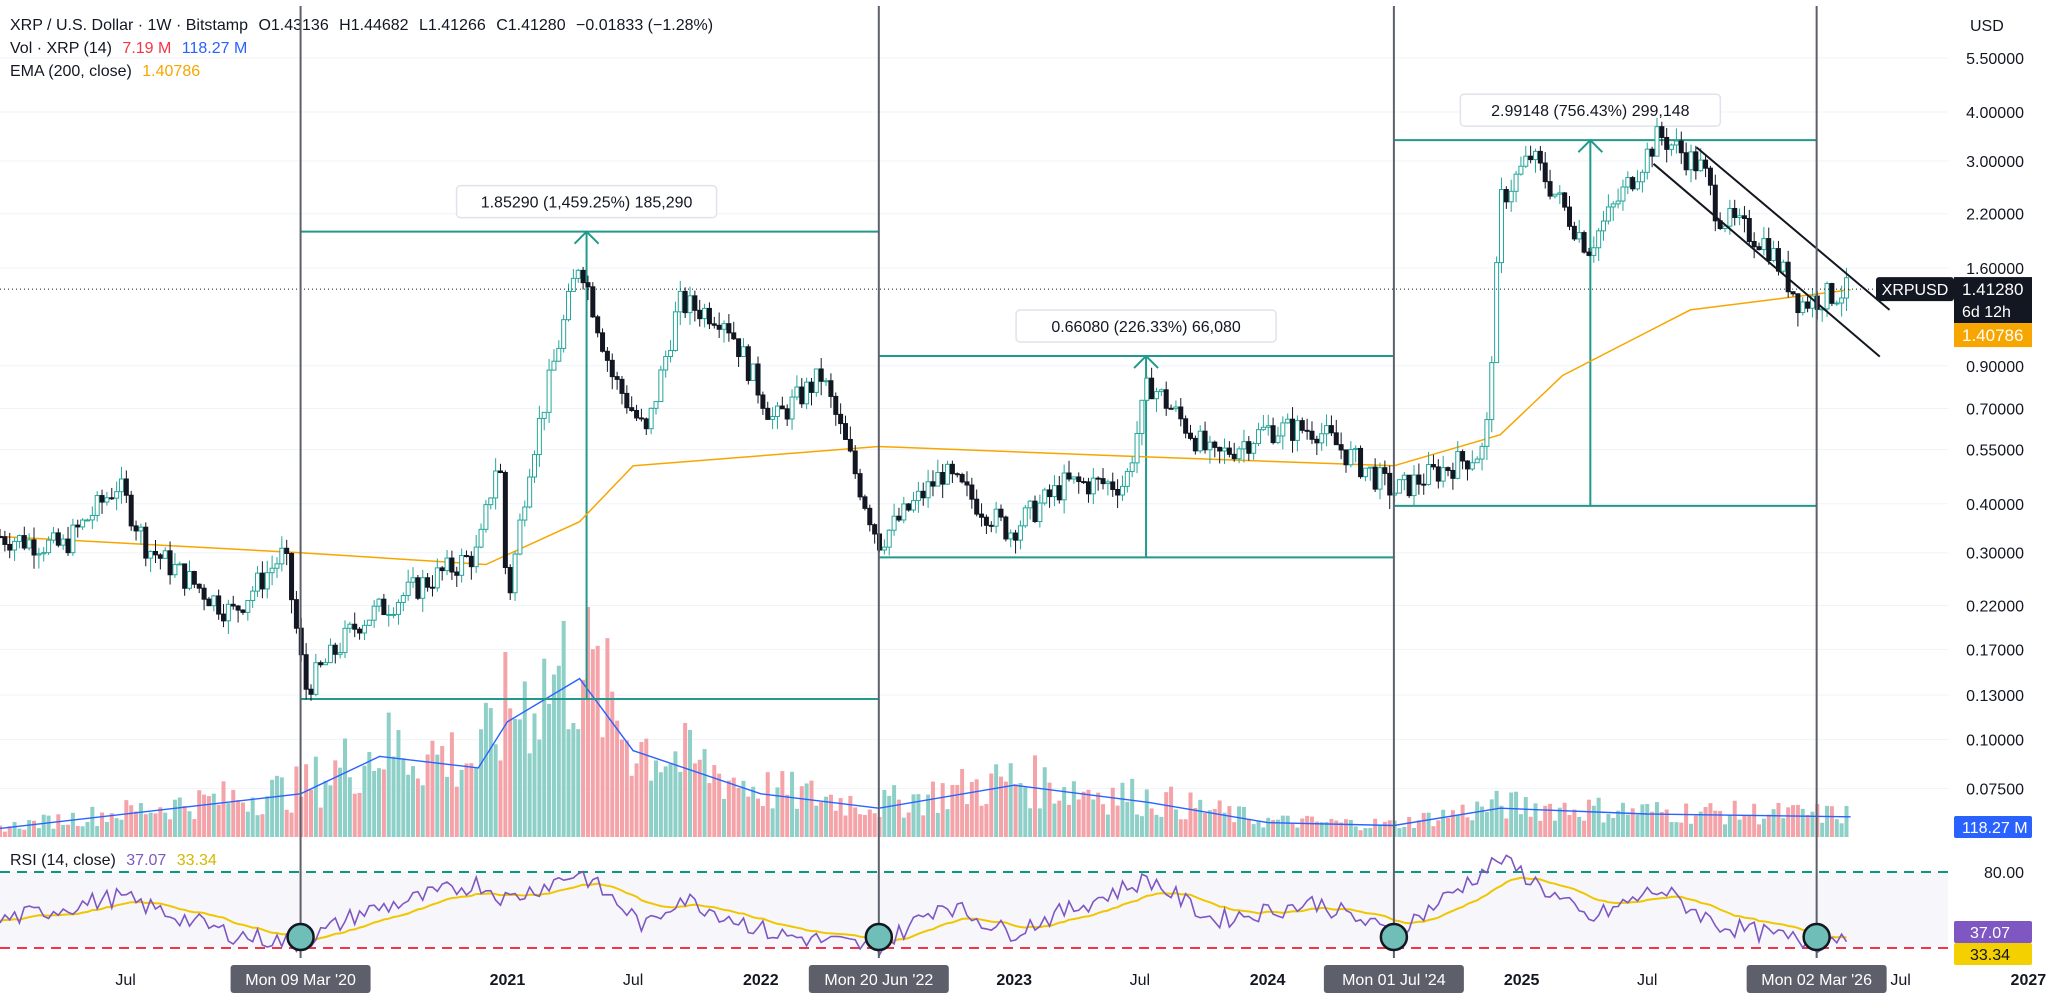  Describe the element at coordinates (1987, 26) in the screenshot. I see `currency-selector: USD` at that location.